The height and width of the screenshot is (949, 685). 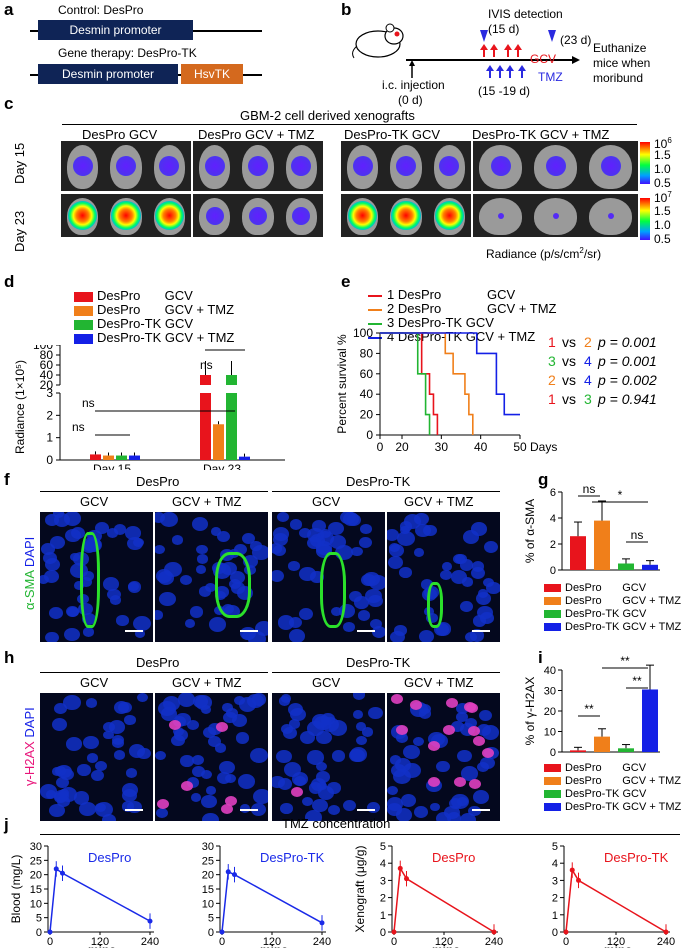 What do you see at coordinates (109, 857) in the screenshot?
I see `plot-title: DesPro` at bounding box center [109, 857].